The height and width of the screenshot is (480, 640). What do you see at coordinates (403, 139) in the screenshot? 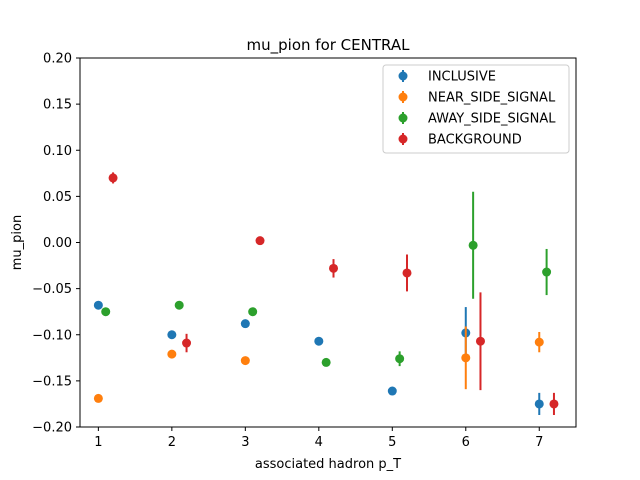
I see `legend-marker-background` at bounding box center [403, 139].